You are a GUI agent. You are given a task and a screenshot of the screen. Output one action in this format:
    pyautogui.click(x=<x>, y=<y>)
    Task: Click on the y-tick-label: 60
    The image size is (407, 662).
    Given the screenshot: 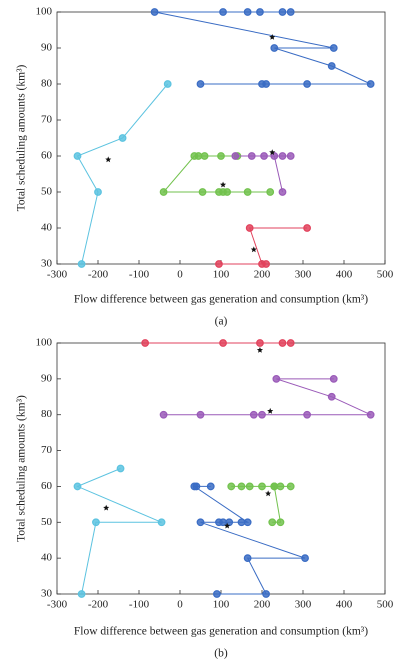 What is the action you would take?
    pyautogui.click(x=47, y=156)
    